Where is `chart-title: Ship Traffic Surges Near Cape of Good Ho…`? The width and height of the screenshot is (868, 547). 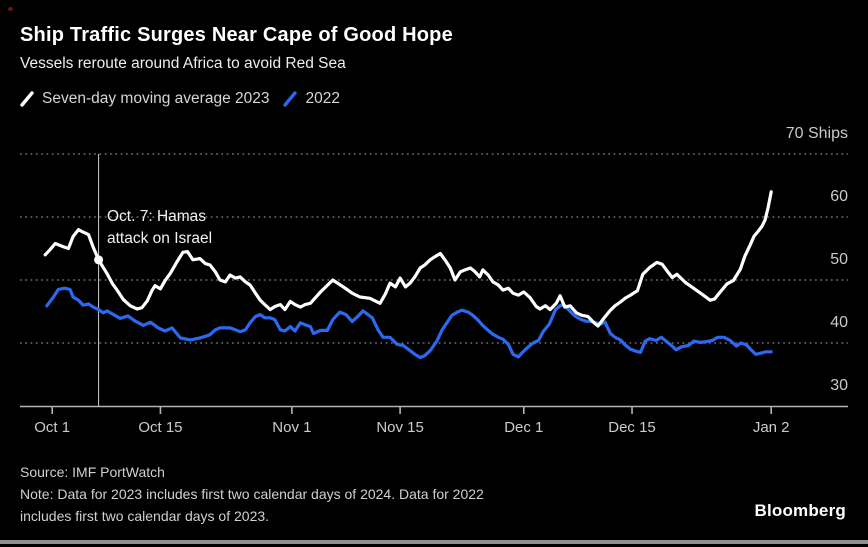
chart-title: Ship Traffic Surges Near Cape of Good Ho… is located at coordinates (236, 35).